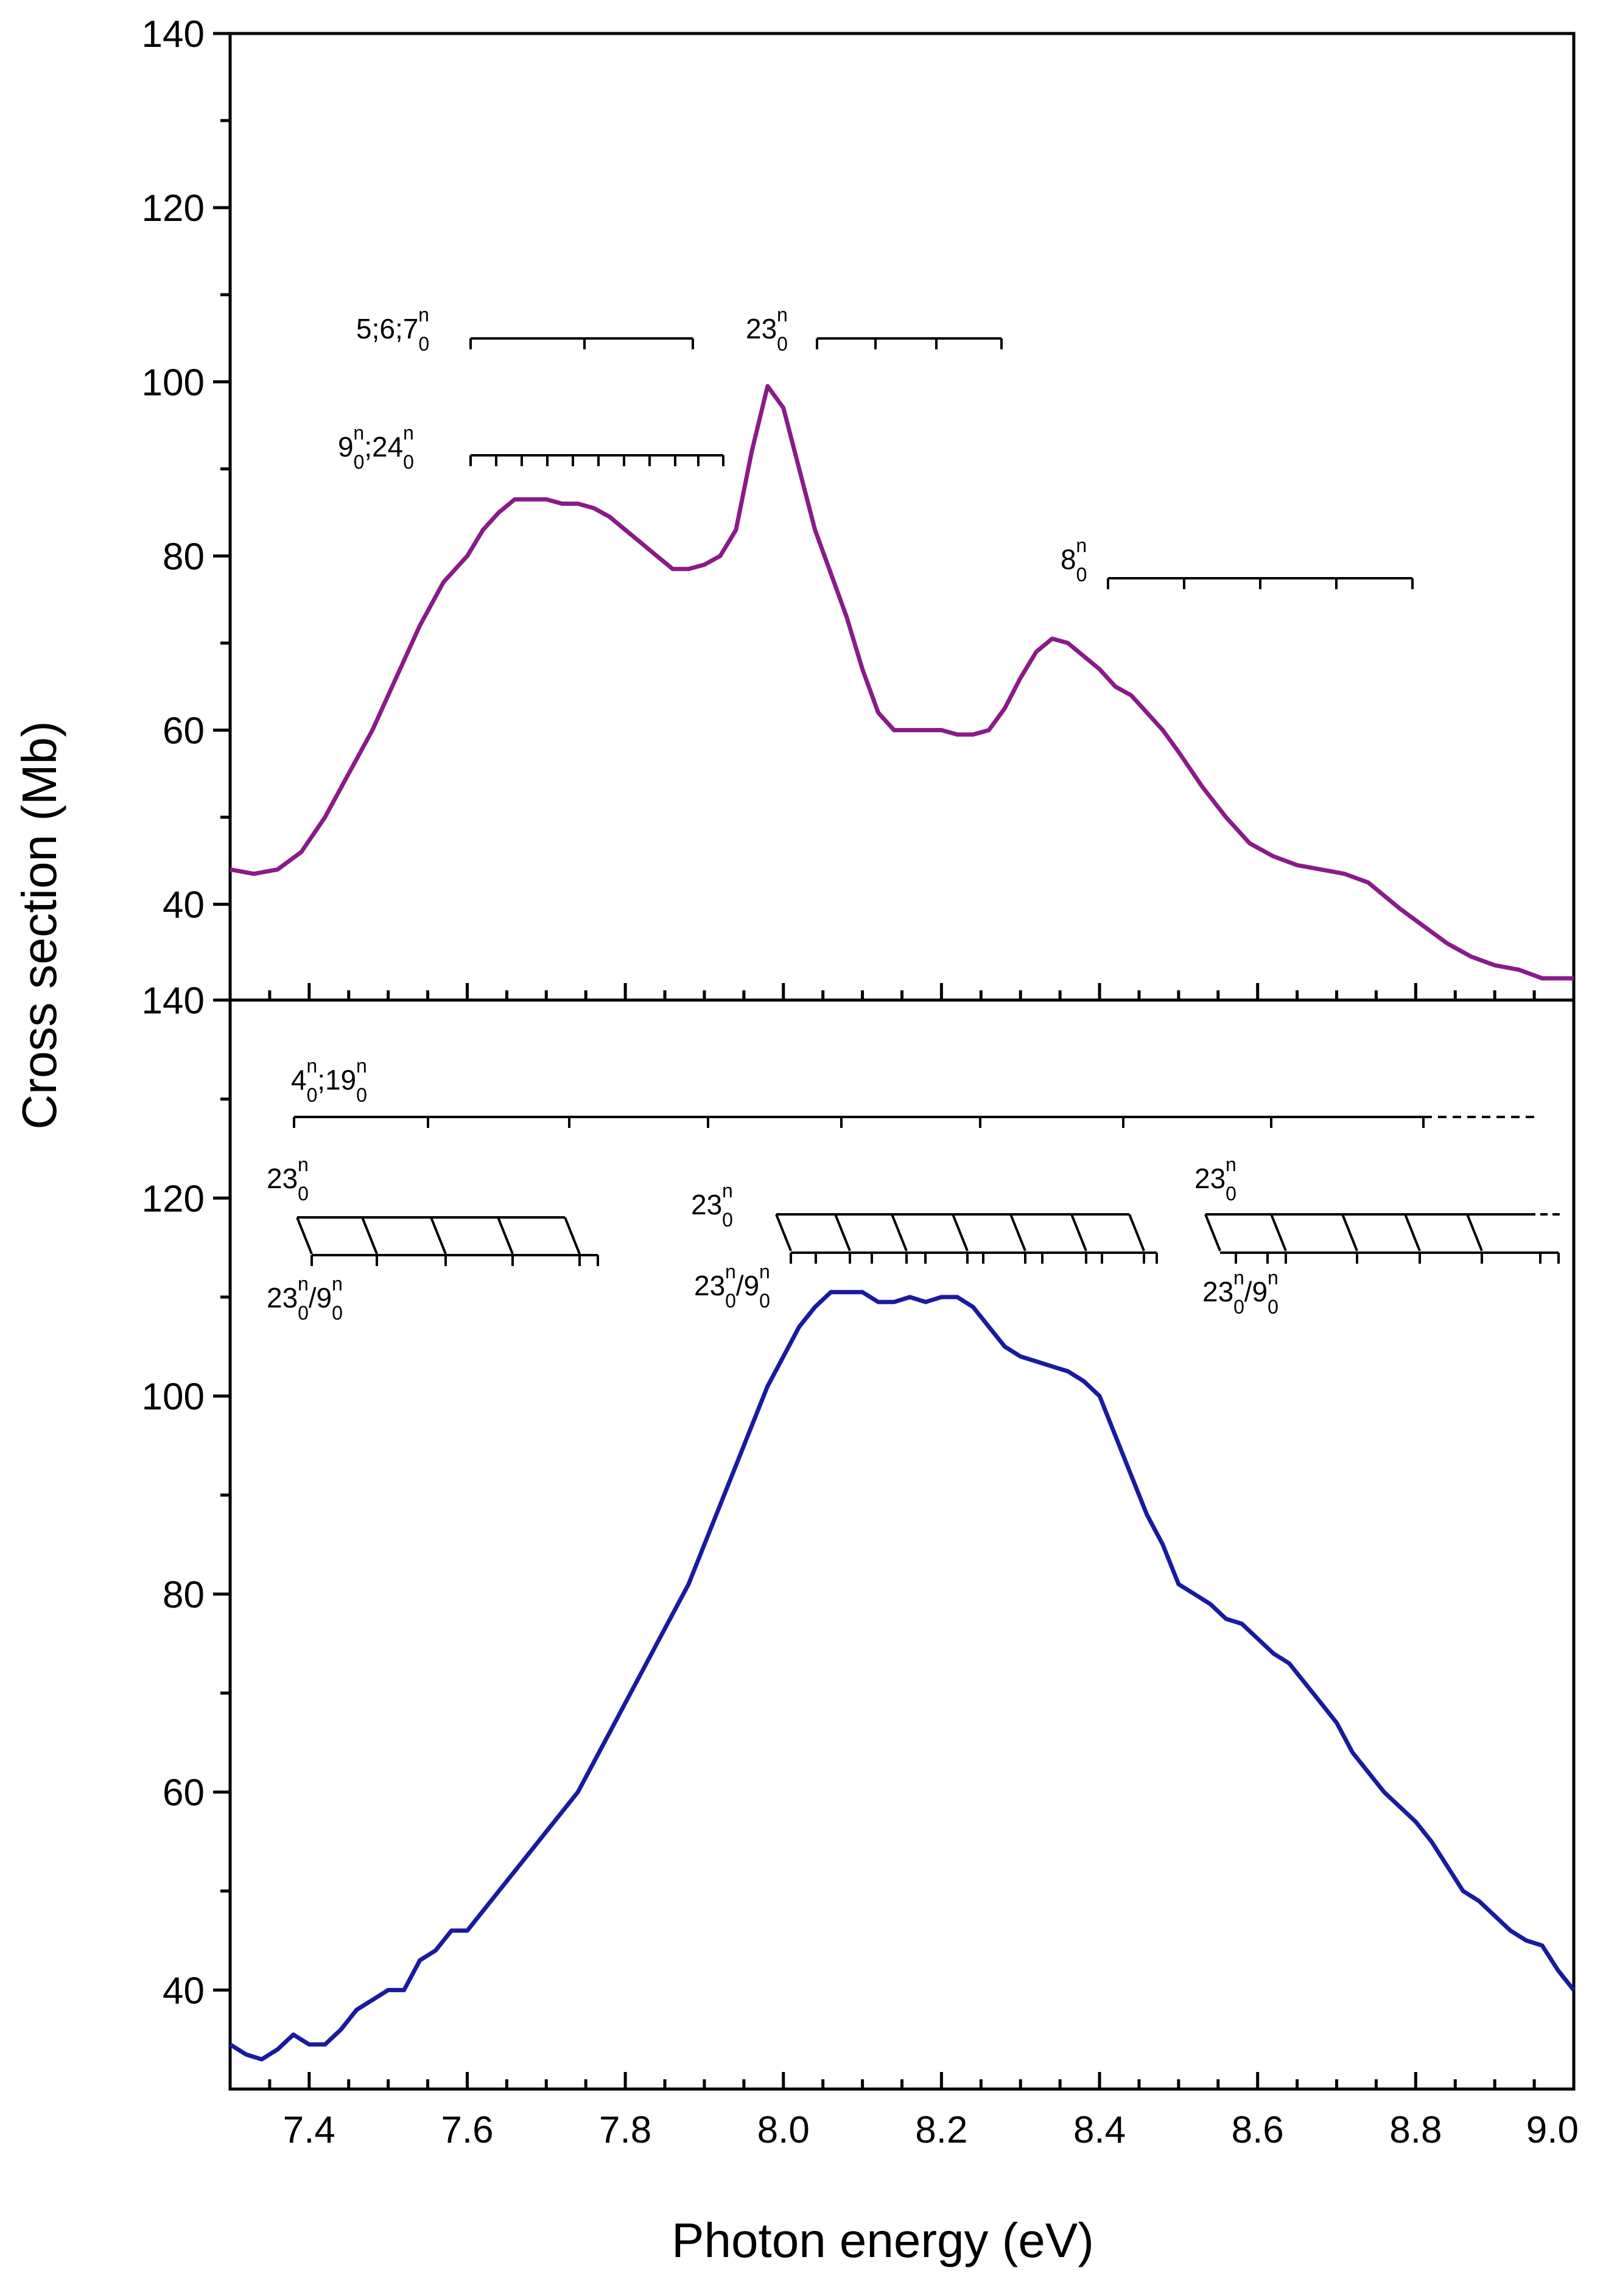  I want to click on label-23-9-middle-sub2: 0, so click(764, 1301).